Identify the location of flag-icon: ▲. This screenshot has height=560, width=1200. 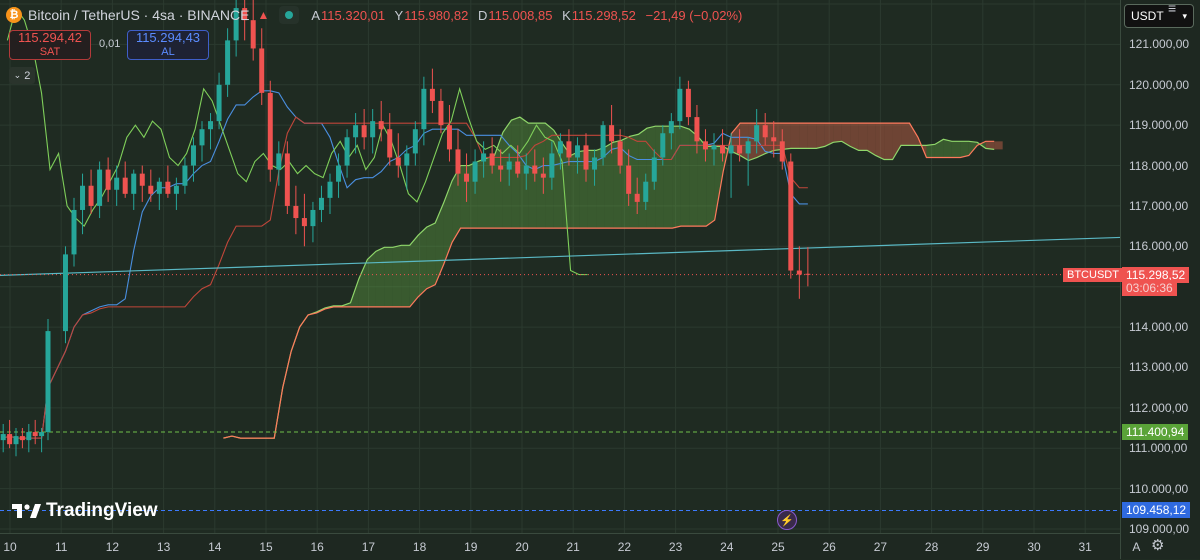
(263, 15).